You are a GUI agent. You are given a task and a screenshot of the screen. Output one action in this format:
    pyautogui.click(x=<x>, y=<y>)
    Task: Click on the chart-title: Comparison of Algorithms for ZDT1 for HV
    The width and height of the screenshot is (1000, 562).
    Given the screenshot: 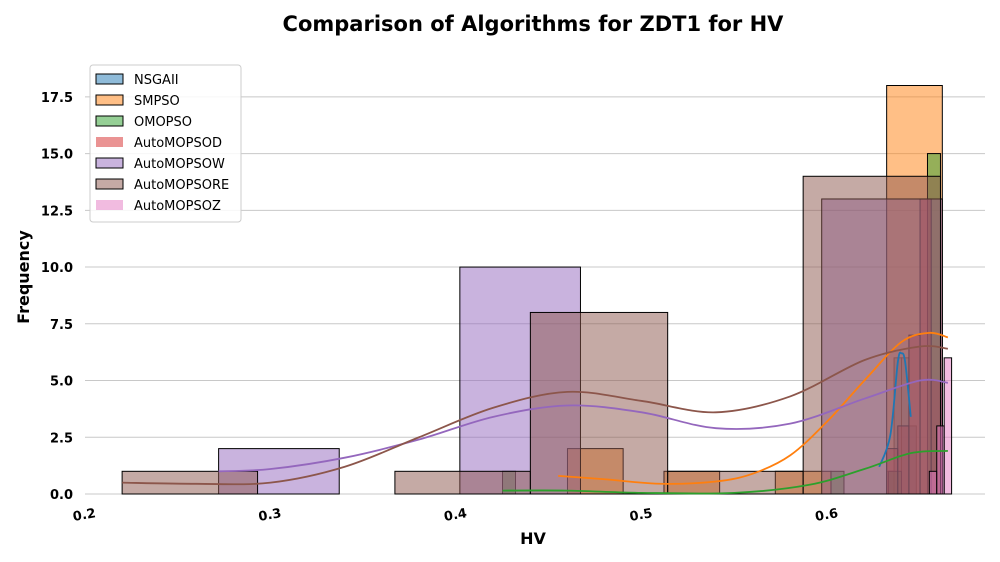 What is the action you would take?
    pyautogui.click(x=534, y=24)
    